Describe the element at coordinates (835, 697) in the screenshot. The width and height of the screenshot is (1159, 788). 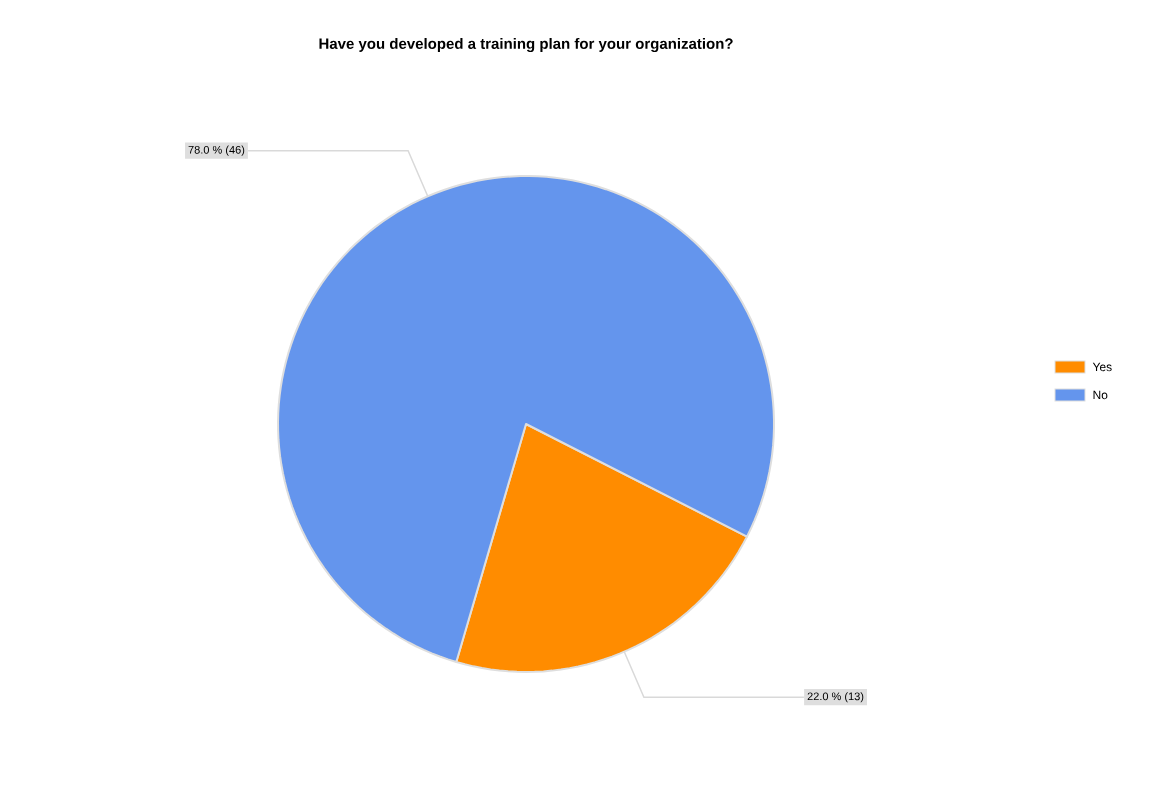
I see `data-label: 22.0 % (13)` at that location.